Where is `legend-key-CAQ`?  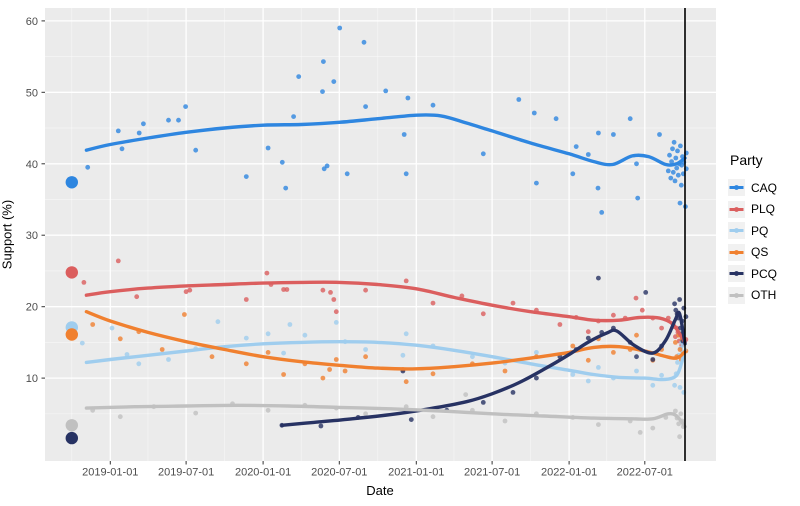 legend-key-CAQ is located at coordinates (736, 188).